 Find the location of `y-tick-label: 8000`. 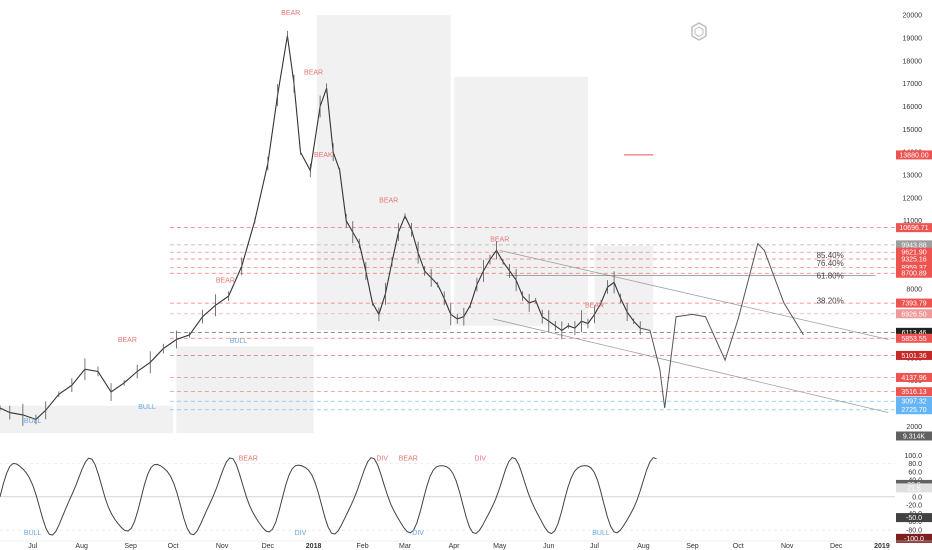

y-tick-label: 8000 is located at coordinates (914, 290).